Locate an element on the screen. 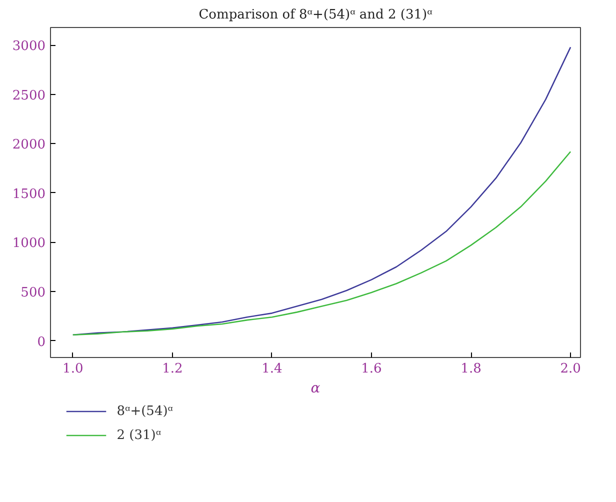 This screenshot has height=502, width=616. chart-title: Comparison of 8ᵅ+(54)ᵅ and 2 (31)ᵅ is located at coordinates (315, 15).